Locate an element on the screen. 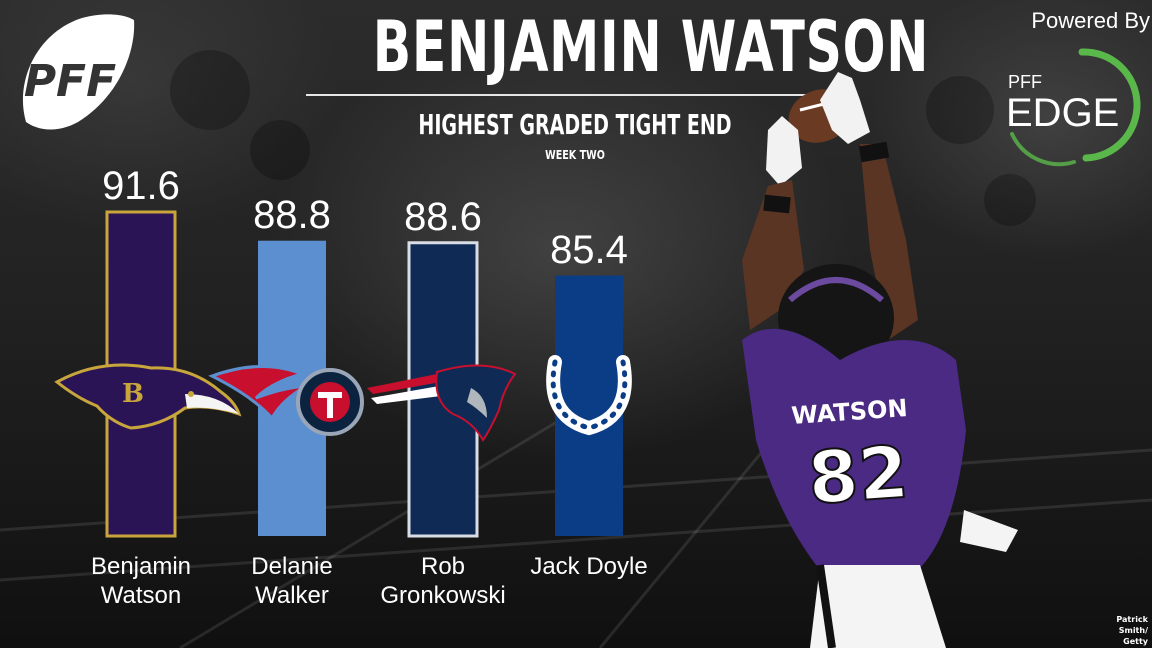 The width and height of the screenshot is (1152, 648). category-label-line: Rob is located at coordinates (443, 566).